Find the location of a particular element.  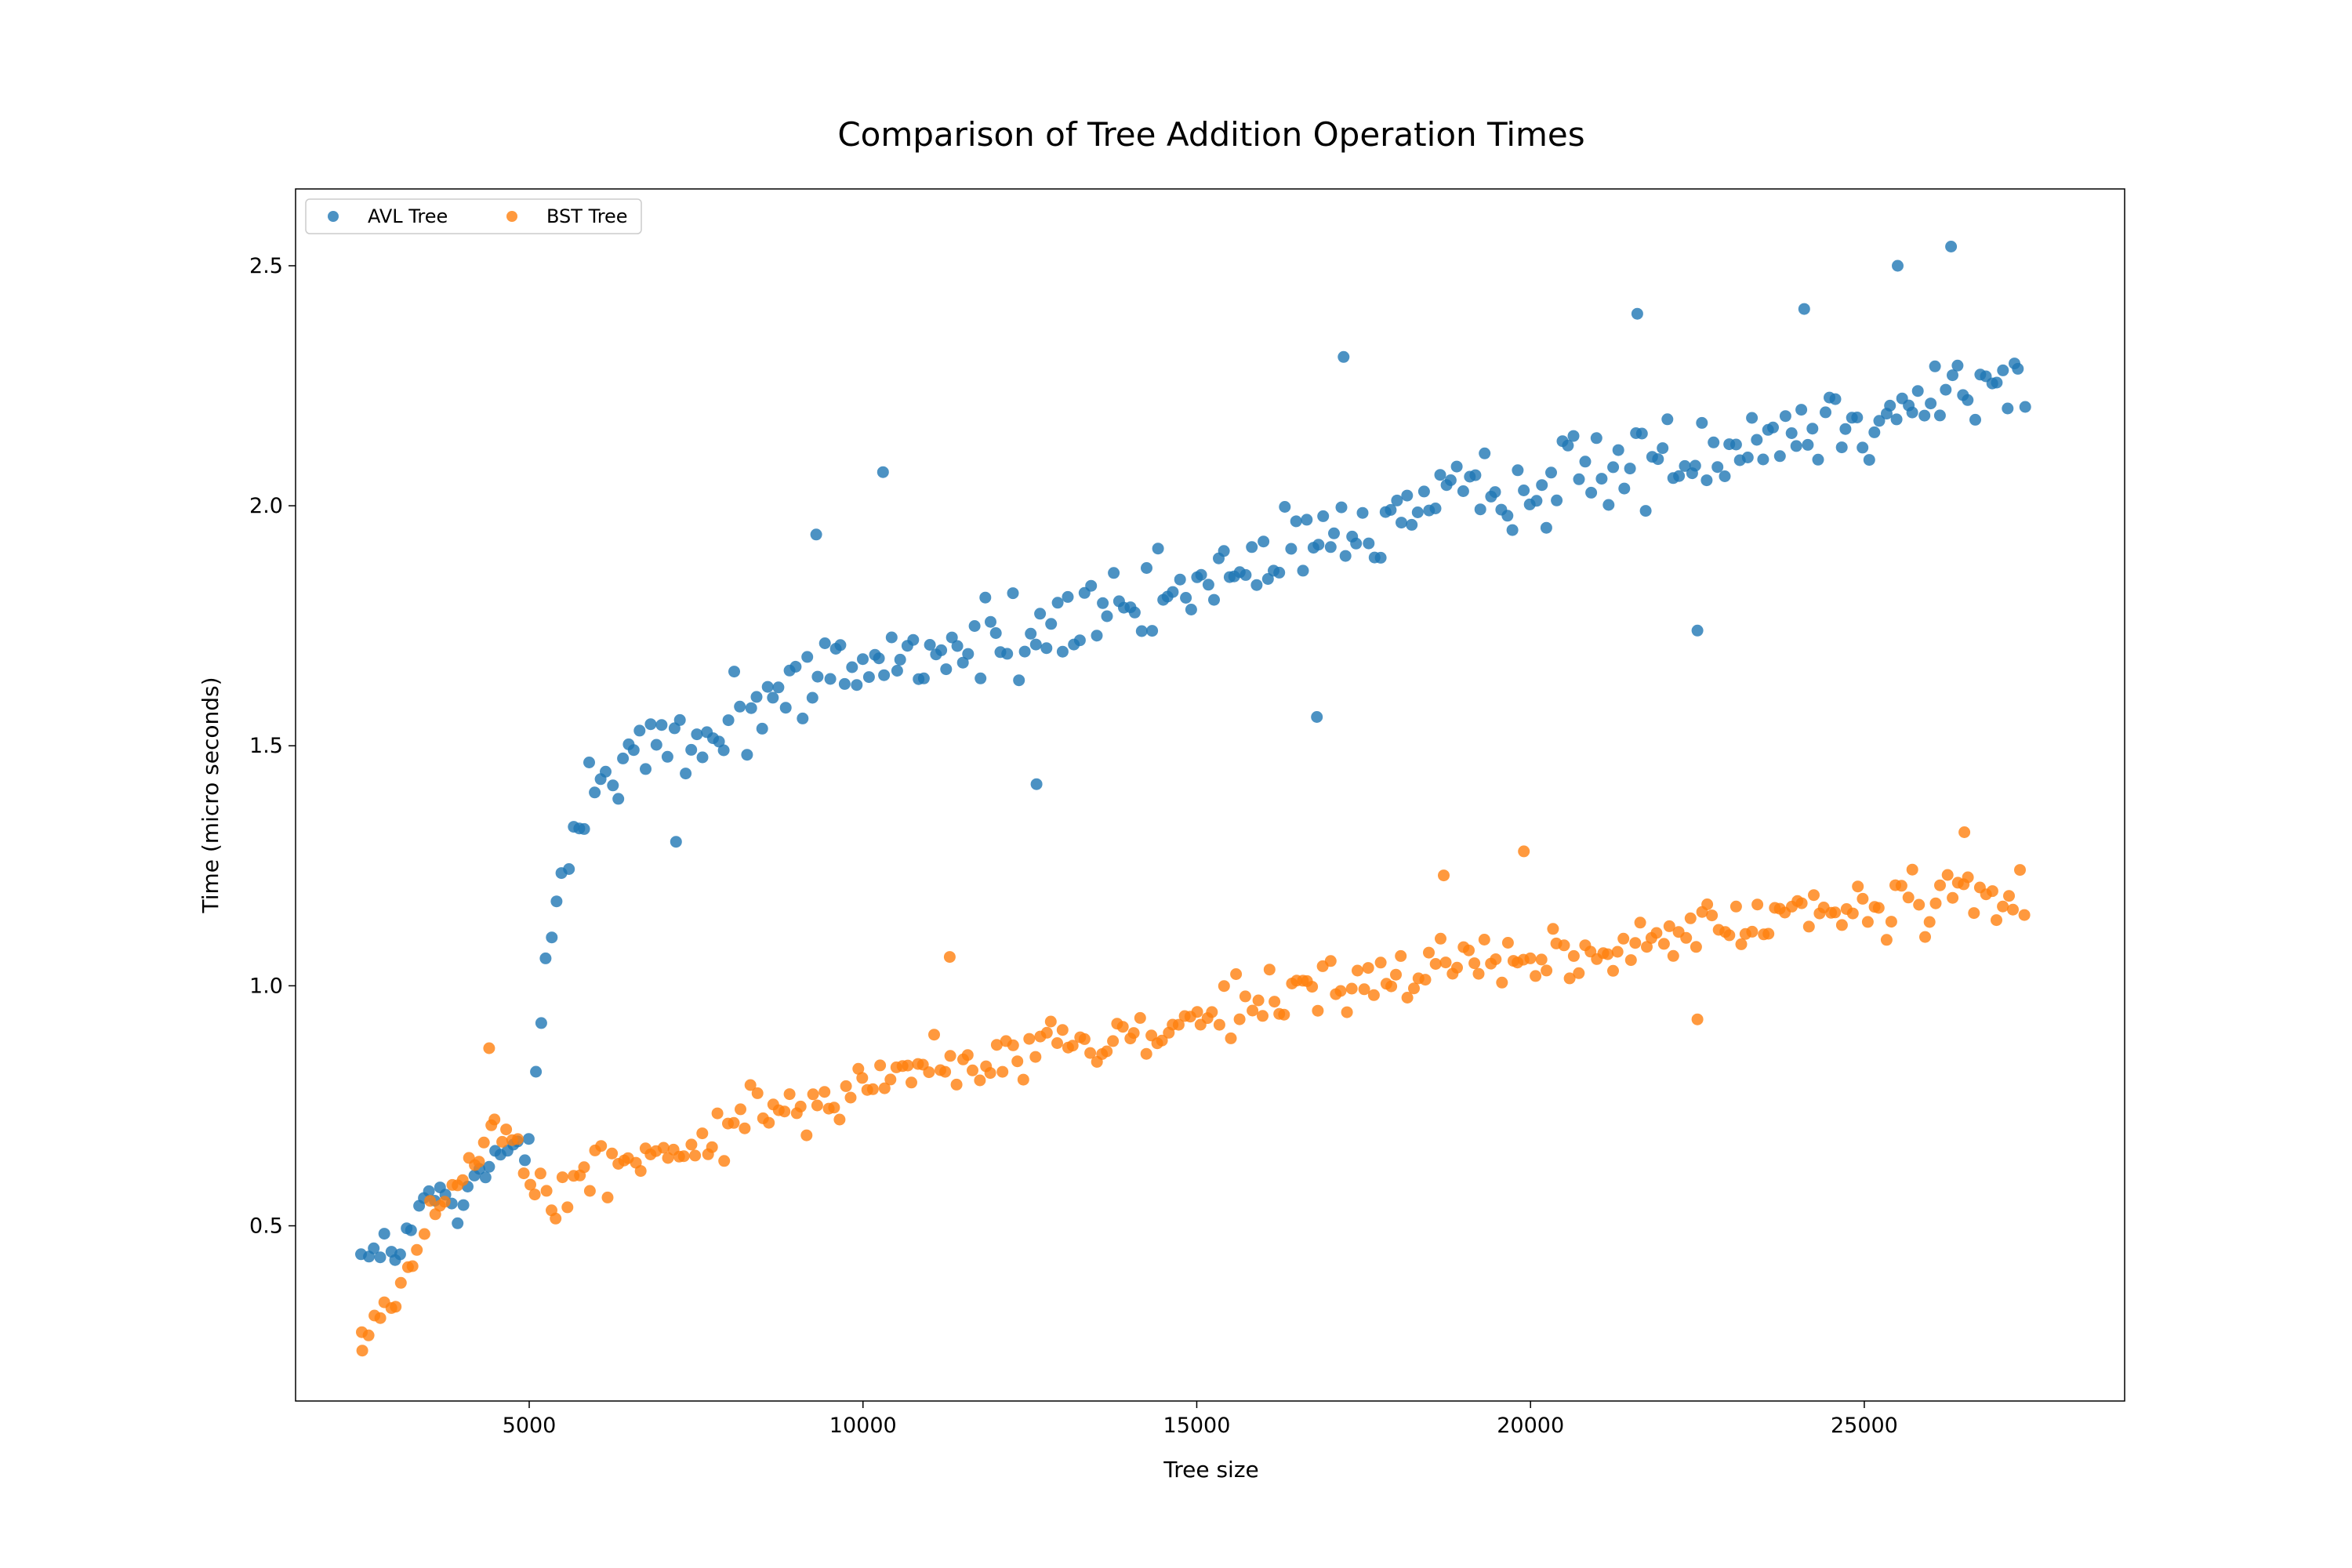

y-tick-label: 2.5 is located at coordinates (266, 266).